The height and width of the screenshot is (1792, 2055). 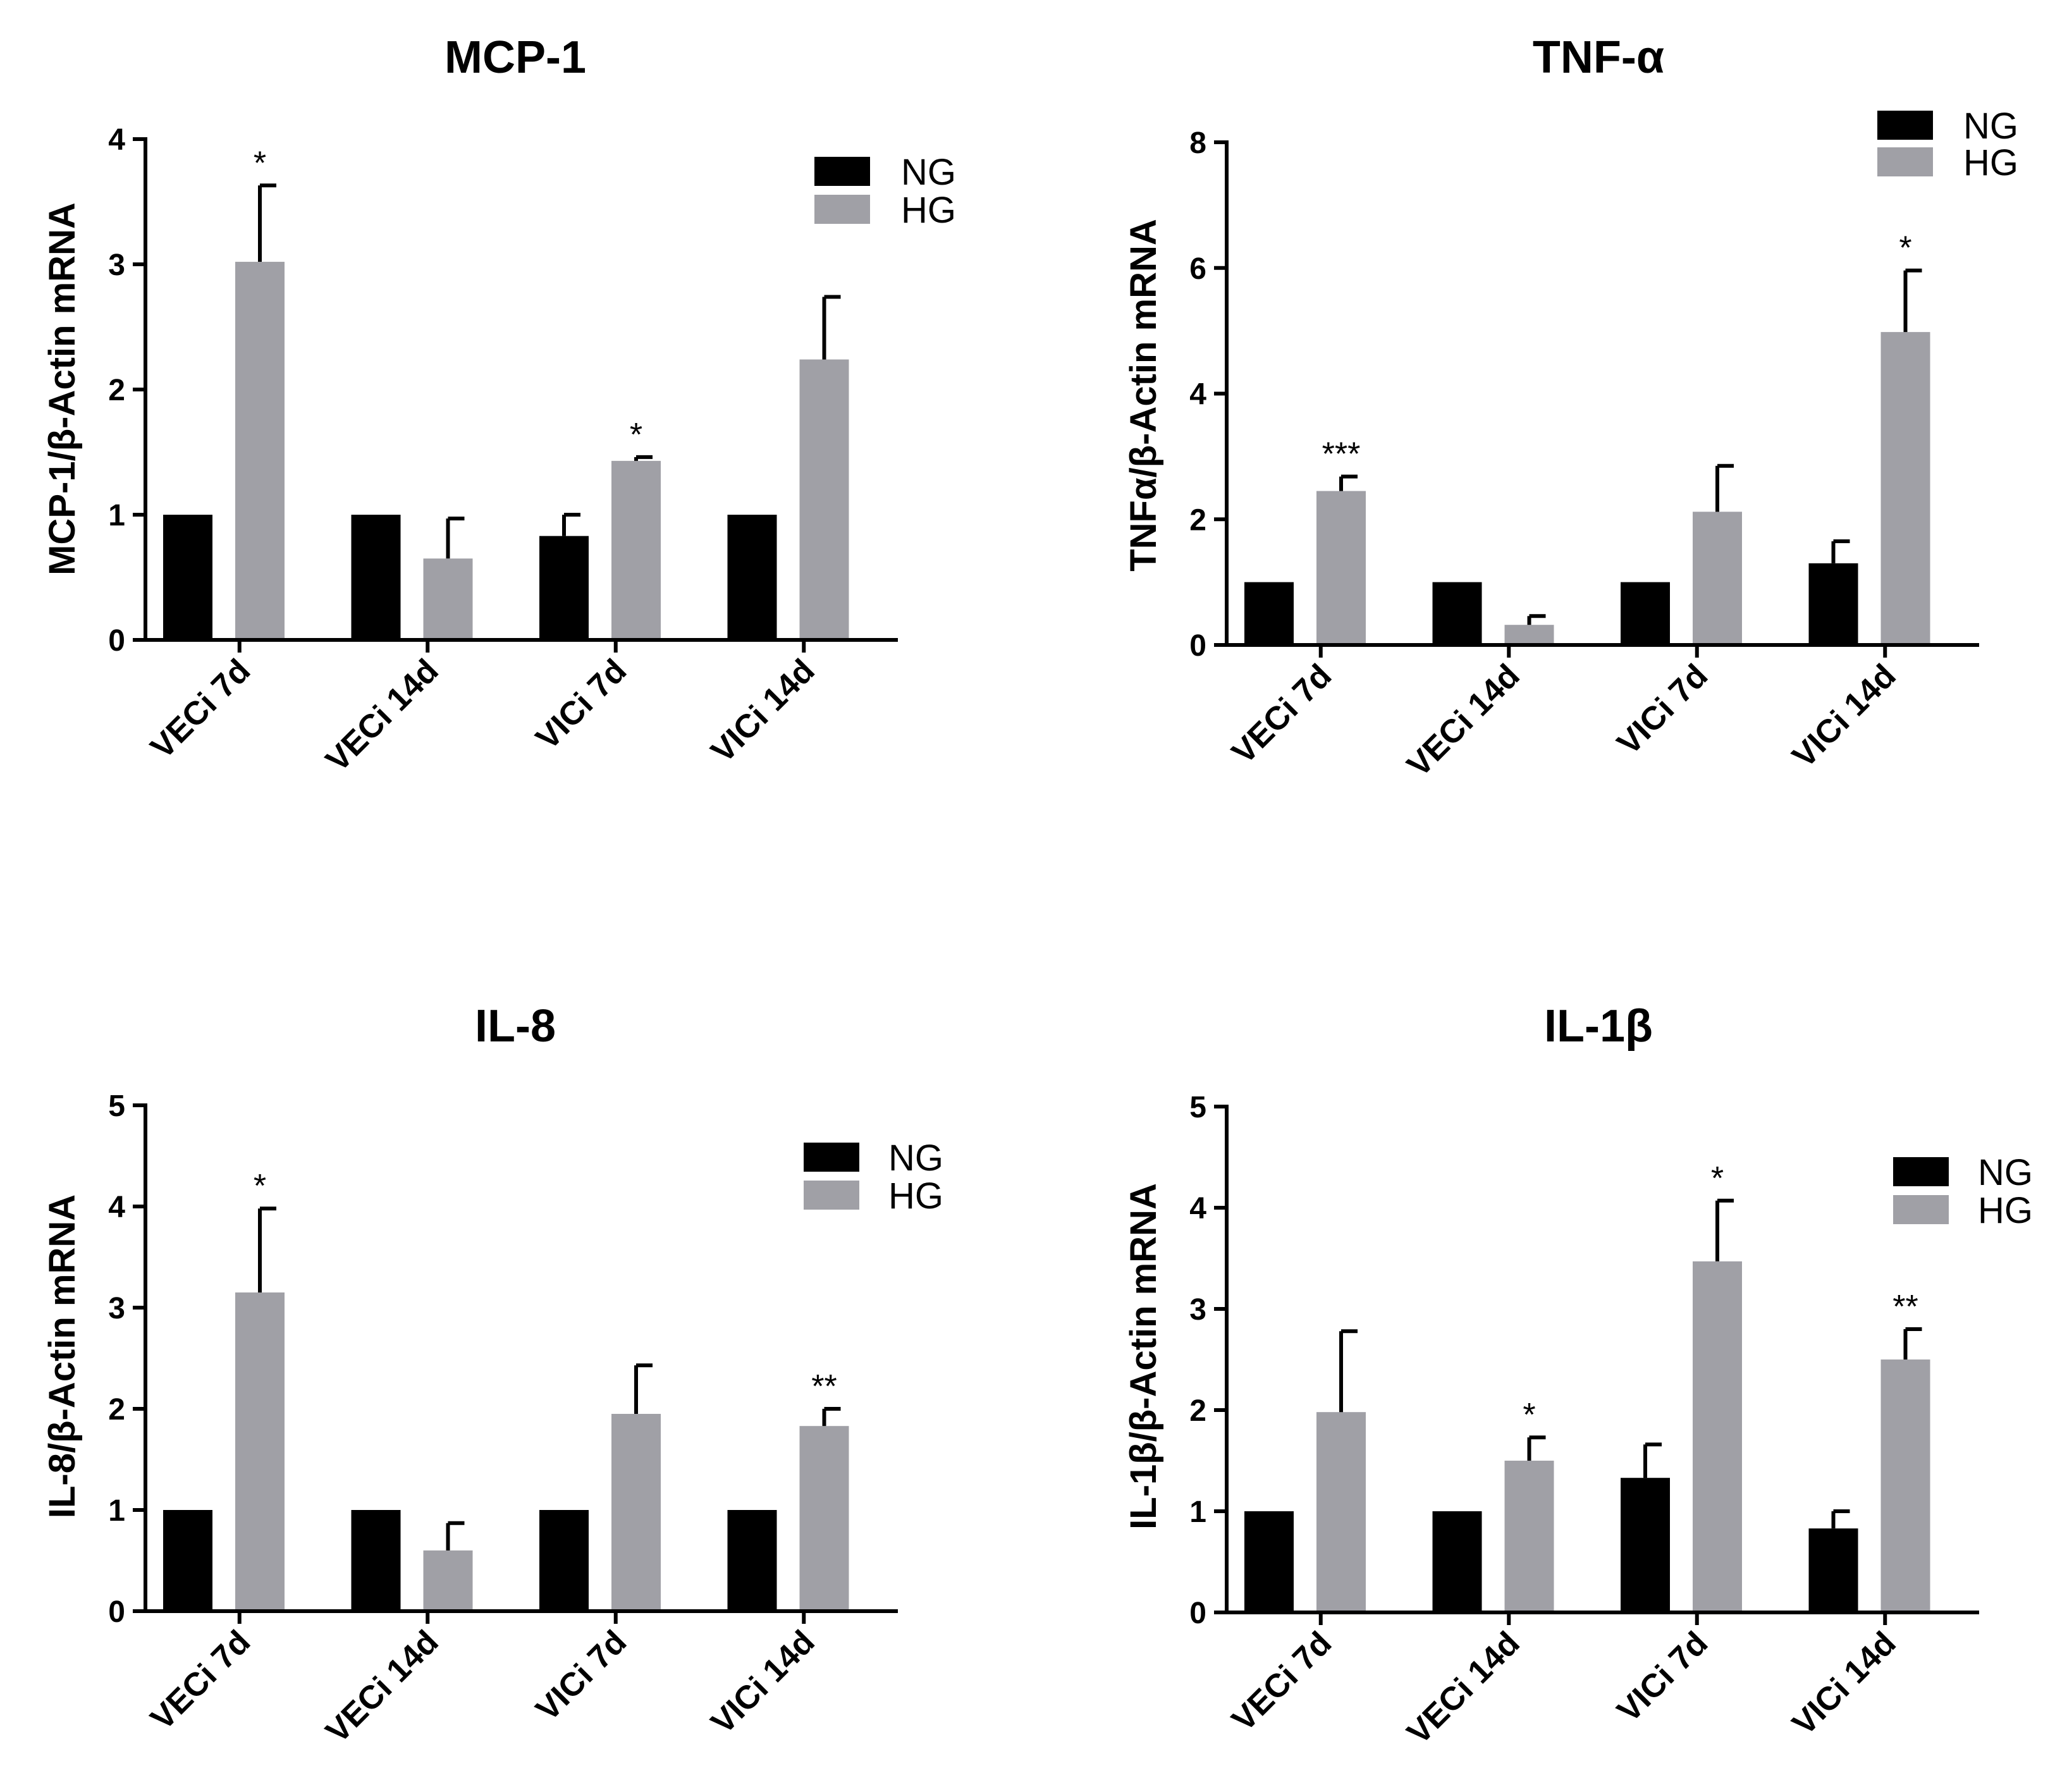 I want to click on significance-label: ***, so click(x=1342, y=454).